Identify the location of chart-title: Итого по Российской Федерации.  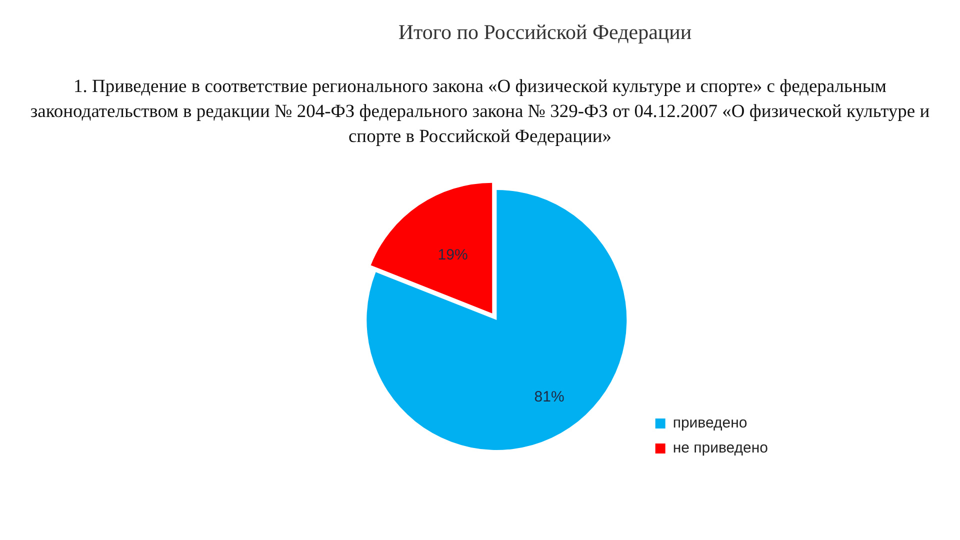
(545, 32).